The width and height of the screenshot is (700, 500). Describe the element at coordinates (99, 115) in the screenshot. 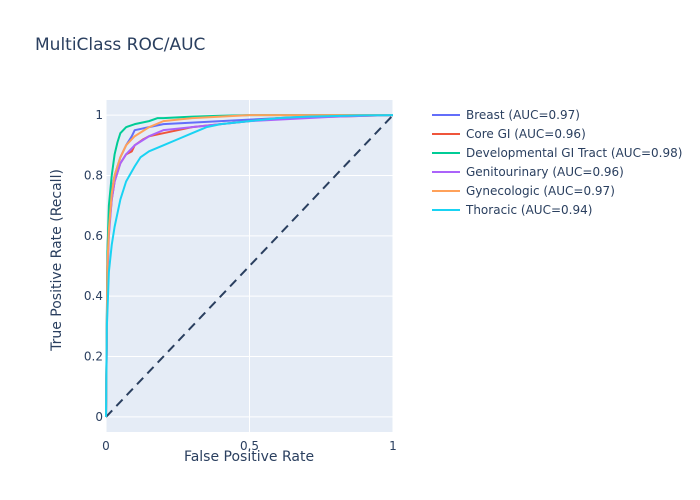

I see `y-tick-label: 1` at that location.